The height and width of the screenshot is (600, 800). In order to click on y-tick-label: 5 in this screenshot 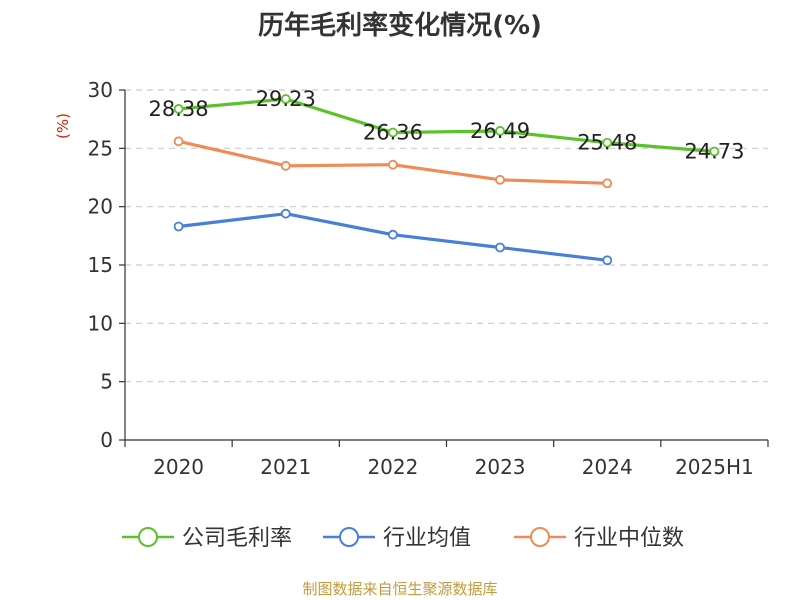, I will do `click(106, 382)`.